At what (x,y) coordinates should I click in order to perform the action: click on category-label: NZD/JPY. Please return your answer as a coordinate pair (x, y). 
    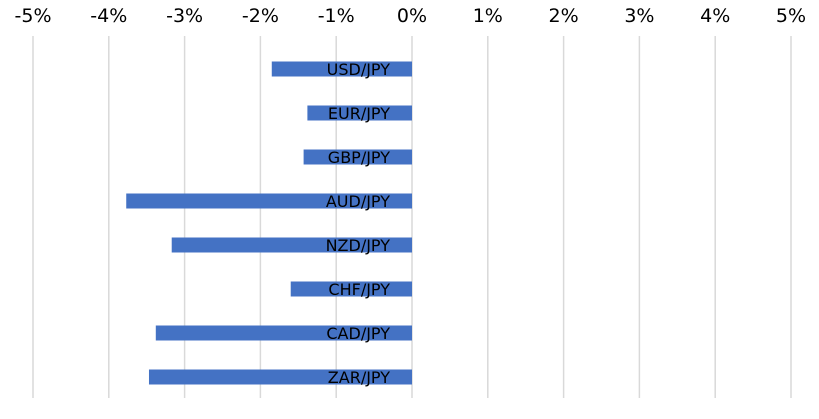
    Looking at the image, I should click on (358, 245).